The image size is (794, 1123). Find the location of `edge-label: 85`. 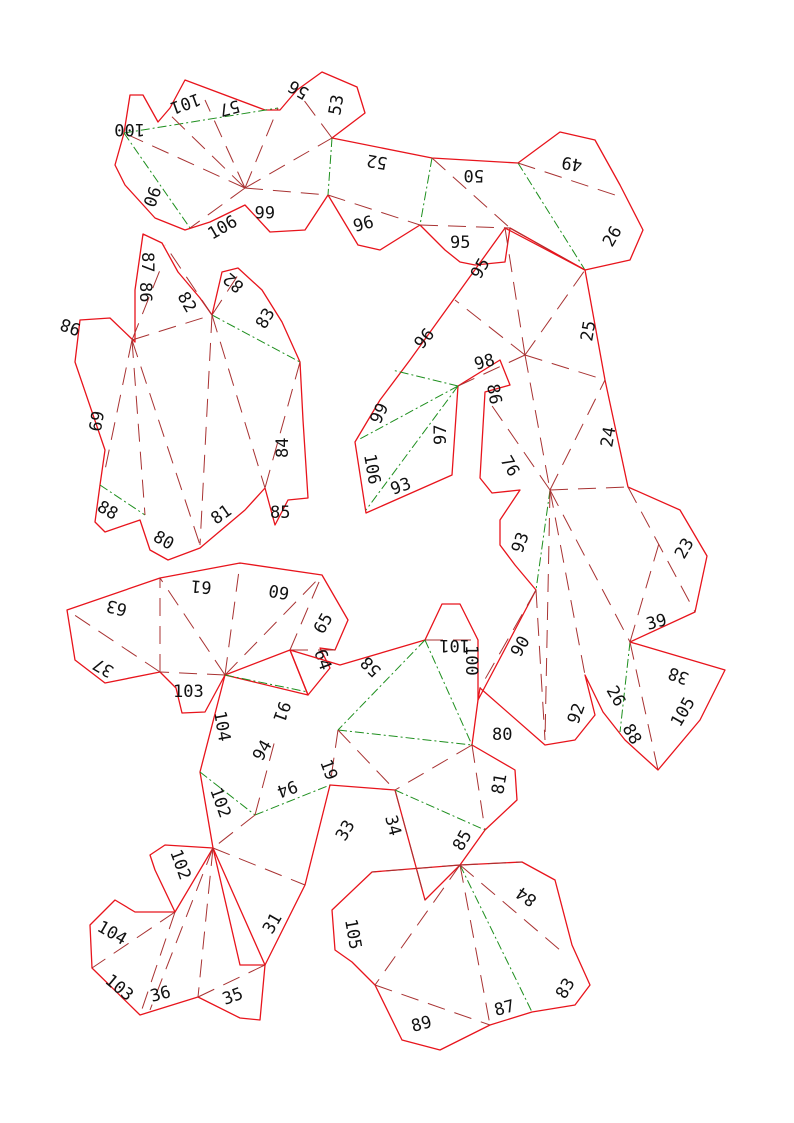

edge-label: 85 is located at coordinates (463, 841).